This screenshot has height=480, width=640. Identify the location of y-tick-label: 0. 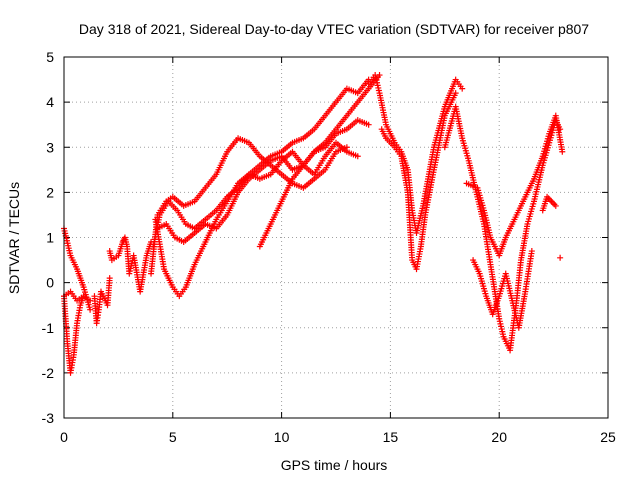
(50, 283).